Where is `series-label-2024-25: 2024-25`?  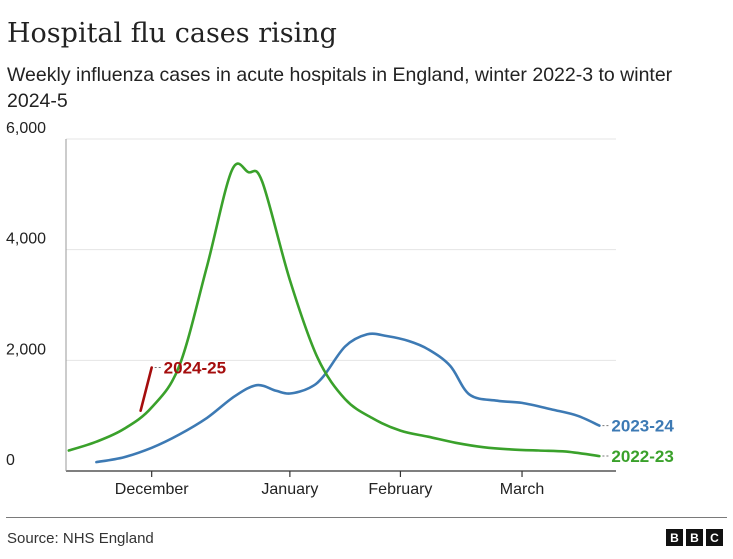 series-label-2024-25: 2024-25 is located at coordinates (195, 368).